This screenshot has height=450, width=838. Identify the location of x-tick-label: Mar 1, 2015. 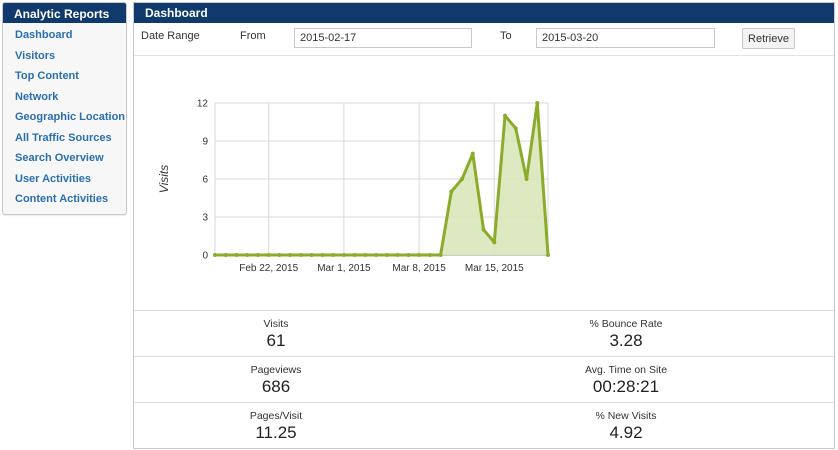
(344, 268).